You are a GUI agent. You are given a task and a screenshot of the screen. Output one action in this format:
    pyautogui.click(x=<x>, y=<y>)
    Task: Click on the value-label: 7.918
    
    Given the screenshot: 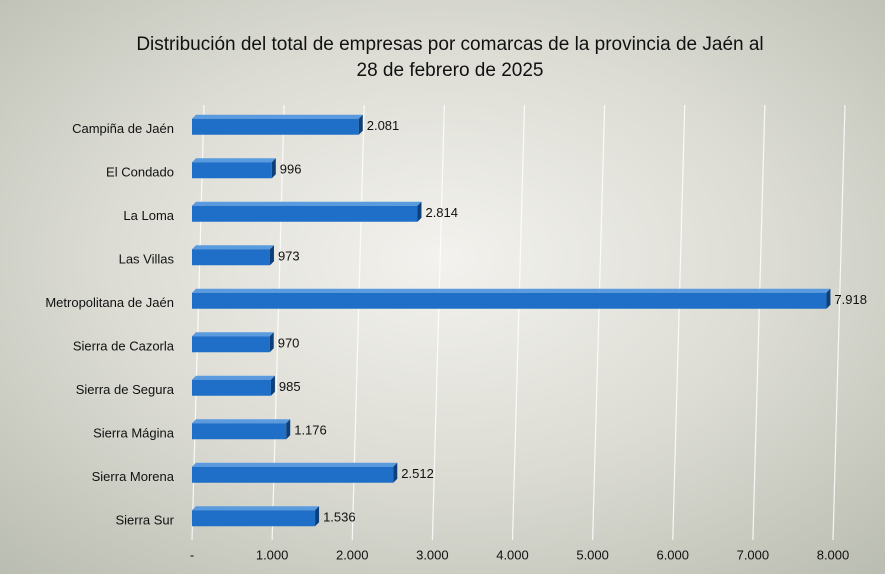 What is the action you would take?
    pyautogui.click(x=850, y=299)
    